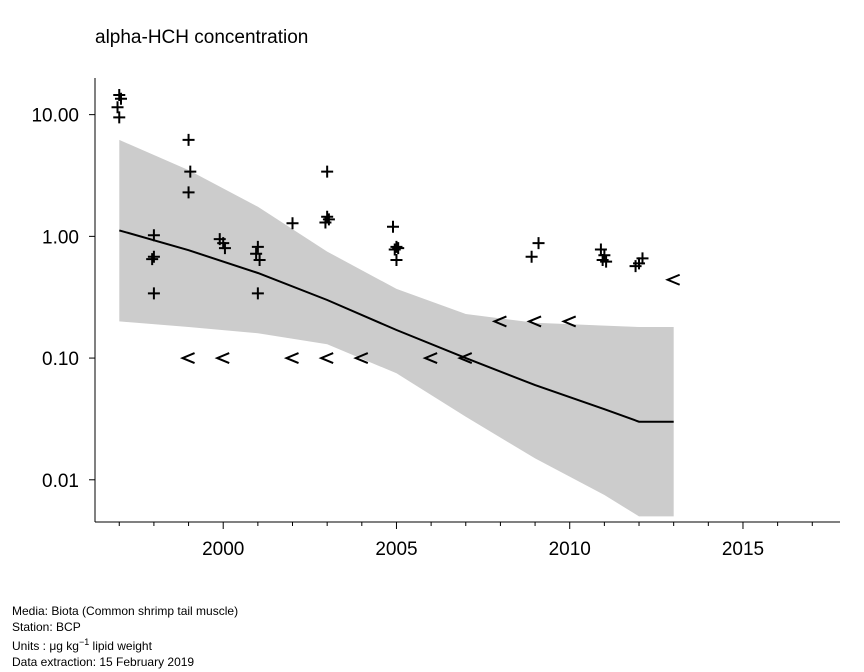 The height and width of the screenshot is (672, 864). I want to click on x-tick-label: 2000, so click(223, 549).